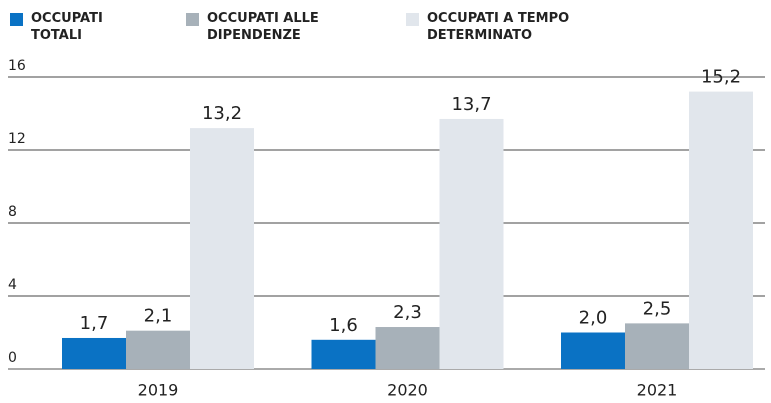 The height and width of the screenshot is (403, 771). What do you see at coordinates (471, 104) in the screenshot?
I see `value-label: 13,7` at bounding box center [471, 104].